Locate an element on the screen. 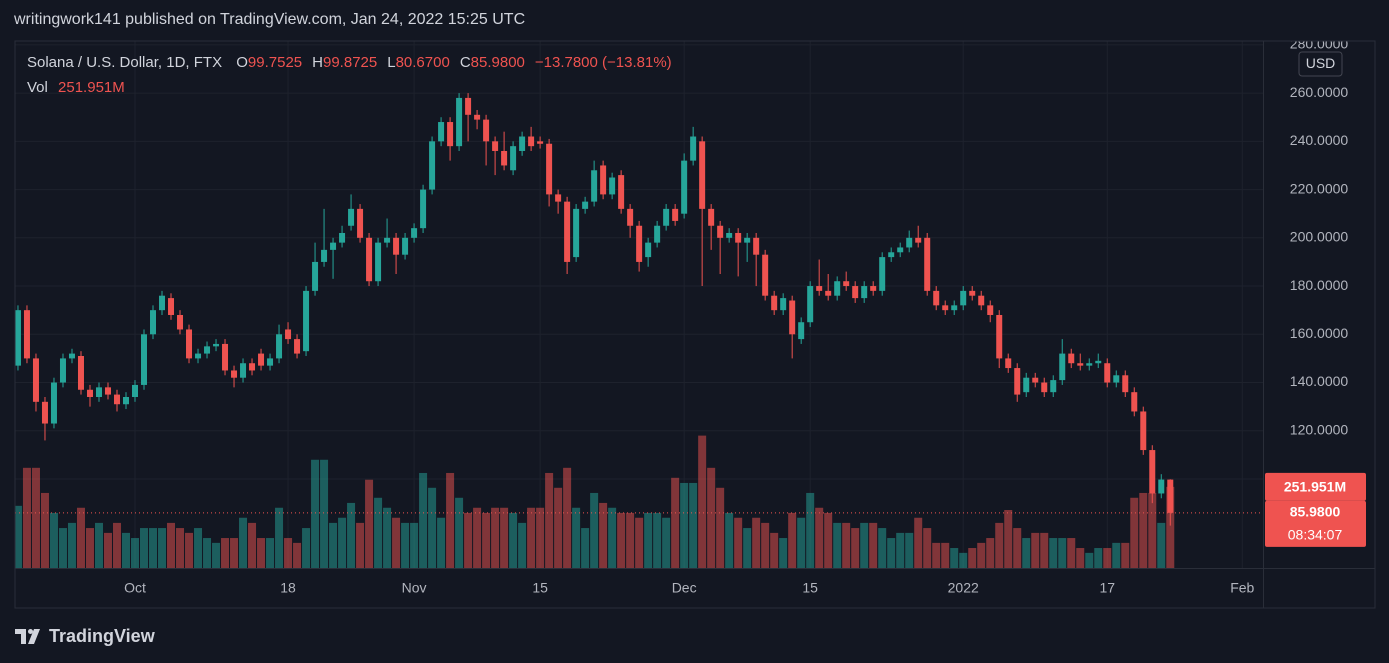  y-tick-label: 120.0000 is located at coordinates (1319, 429).